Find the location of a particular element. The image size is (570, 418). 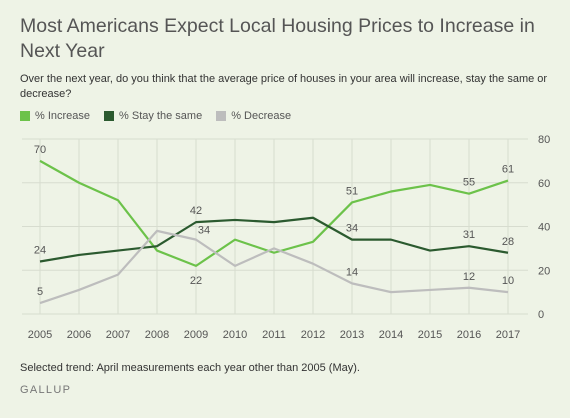

x-tick-label: 2007 is located at coordinates (118, 335).